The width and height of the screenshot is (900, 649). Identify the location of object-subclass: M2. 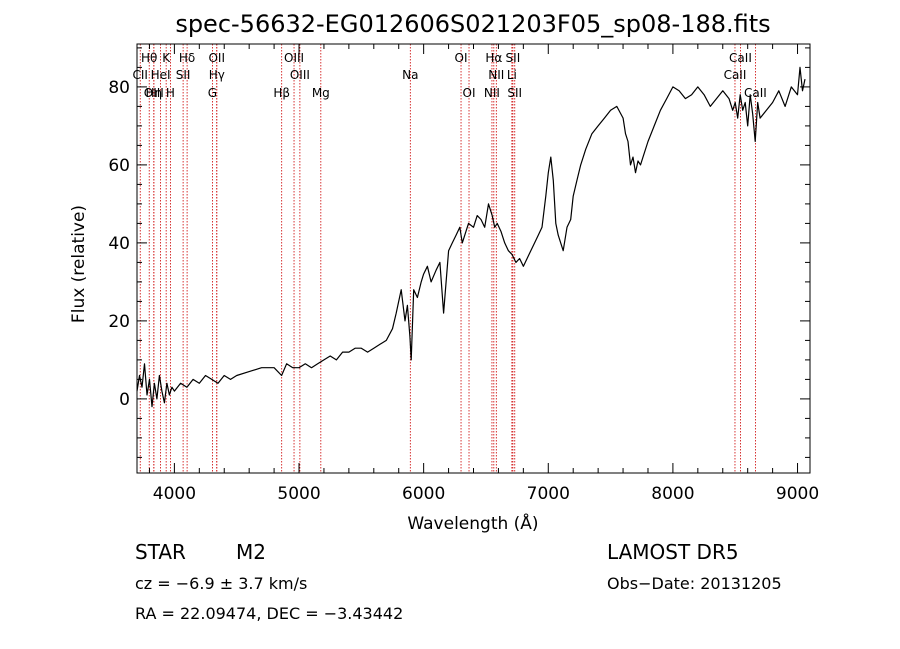
(251, 552).